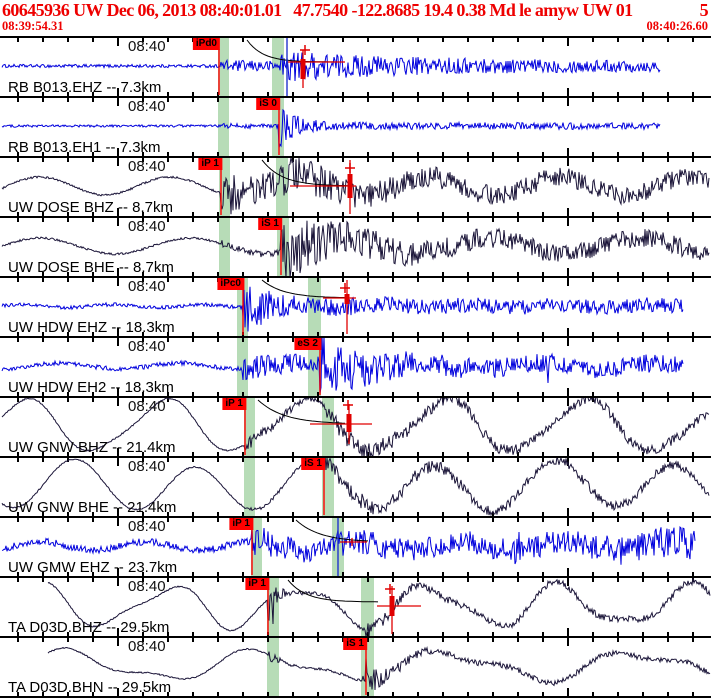 The image size is (711, 698). Describe the element at coordinates (92, 507) in the screenshot. I see `channel-label: UW GNW BHE -- 21.4km` at that location.